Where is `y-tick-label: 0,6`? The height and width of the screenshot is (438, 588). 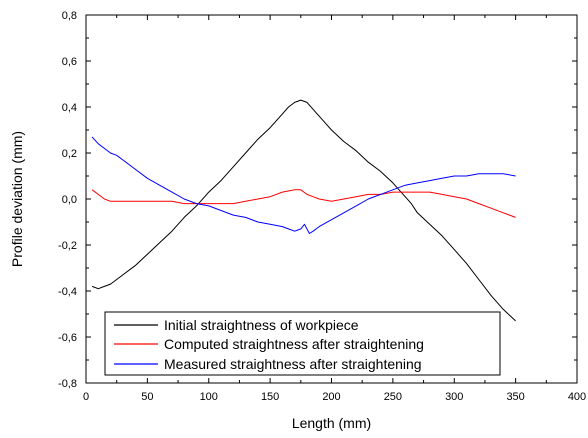
y-tick-label: 0,6 is located at coordinates (69, 62).